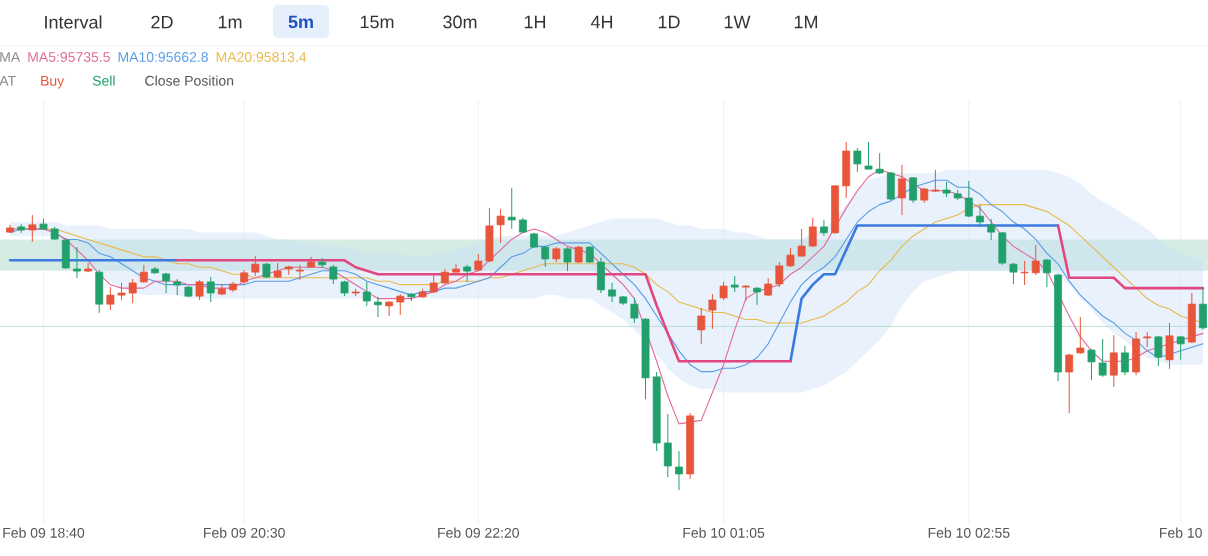  What do you see at coordinates (261, 57) in the screenshot?
I see `text: MA20:95813.4` at bounding box center [261, 57].